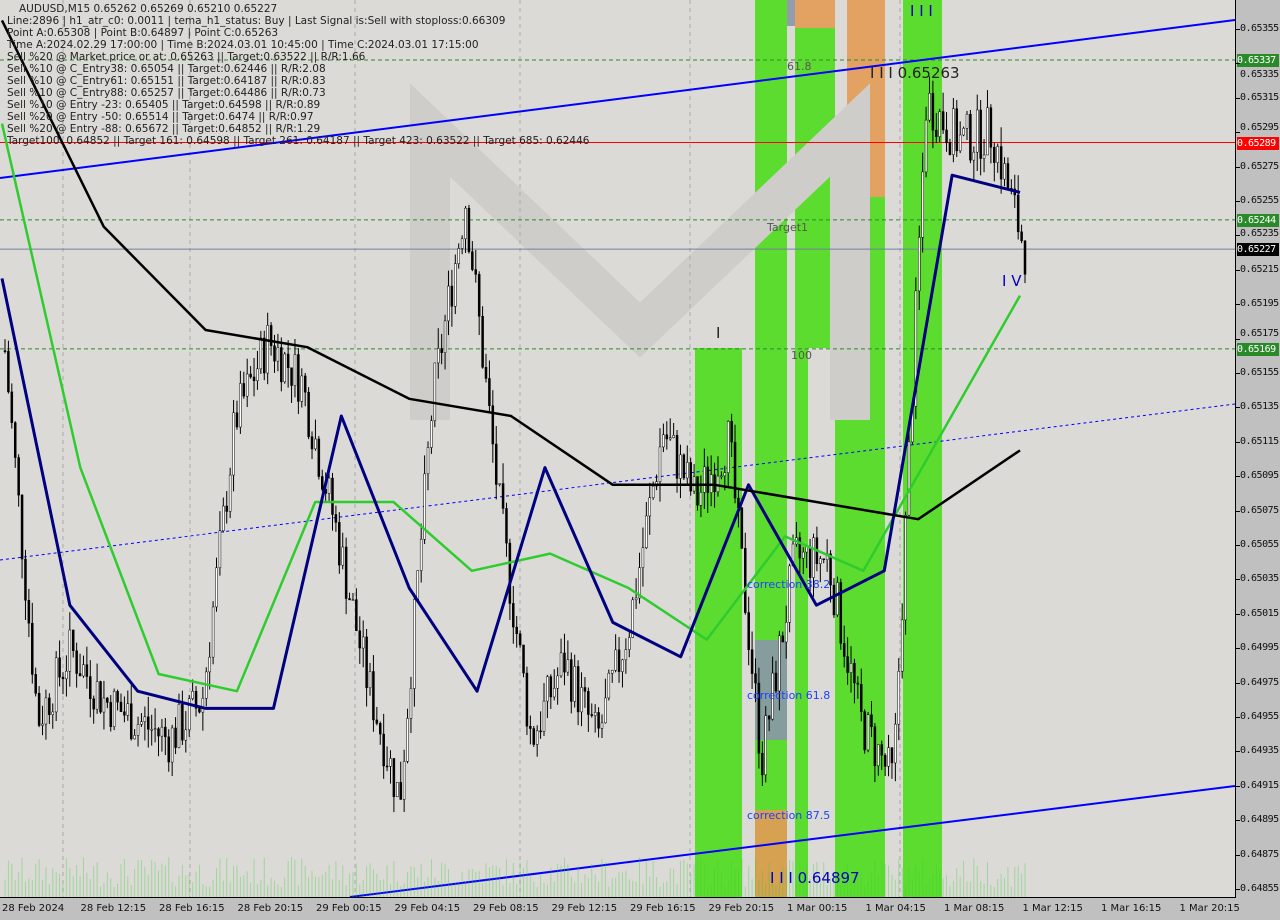  What do you see at coordinates (895, 908) in the screenshot?
I see `time-tick-label: 1 Mar 04:15` at bounding box center [895, 908].